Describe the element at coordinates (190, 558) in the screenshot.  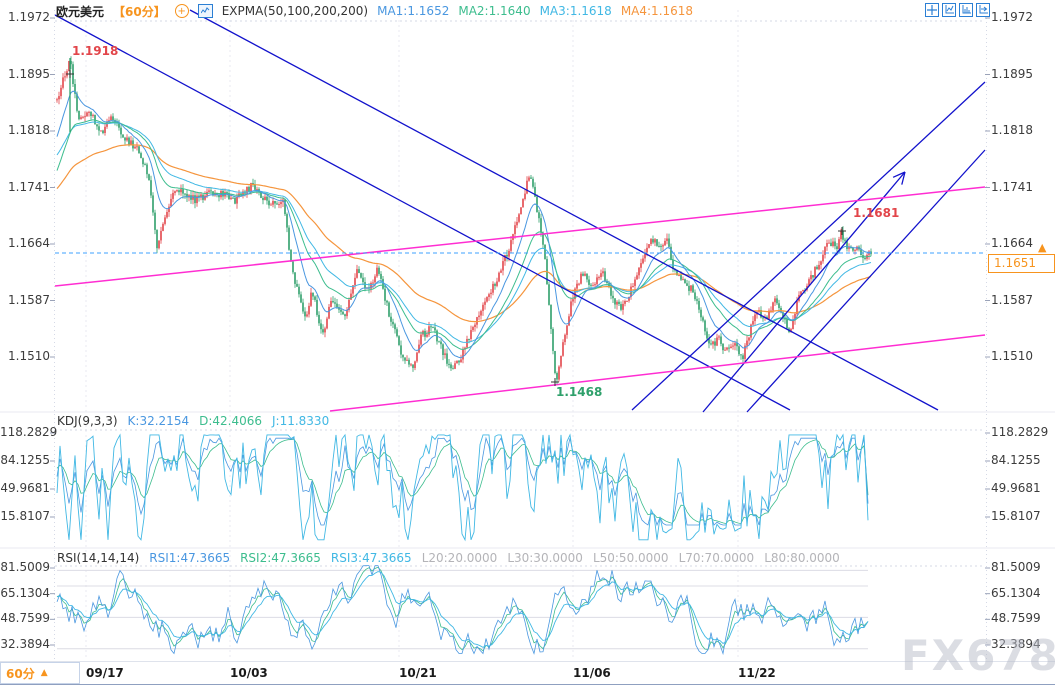
I see `rsi1-value: RSI1:47.3665` at that location.